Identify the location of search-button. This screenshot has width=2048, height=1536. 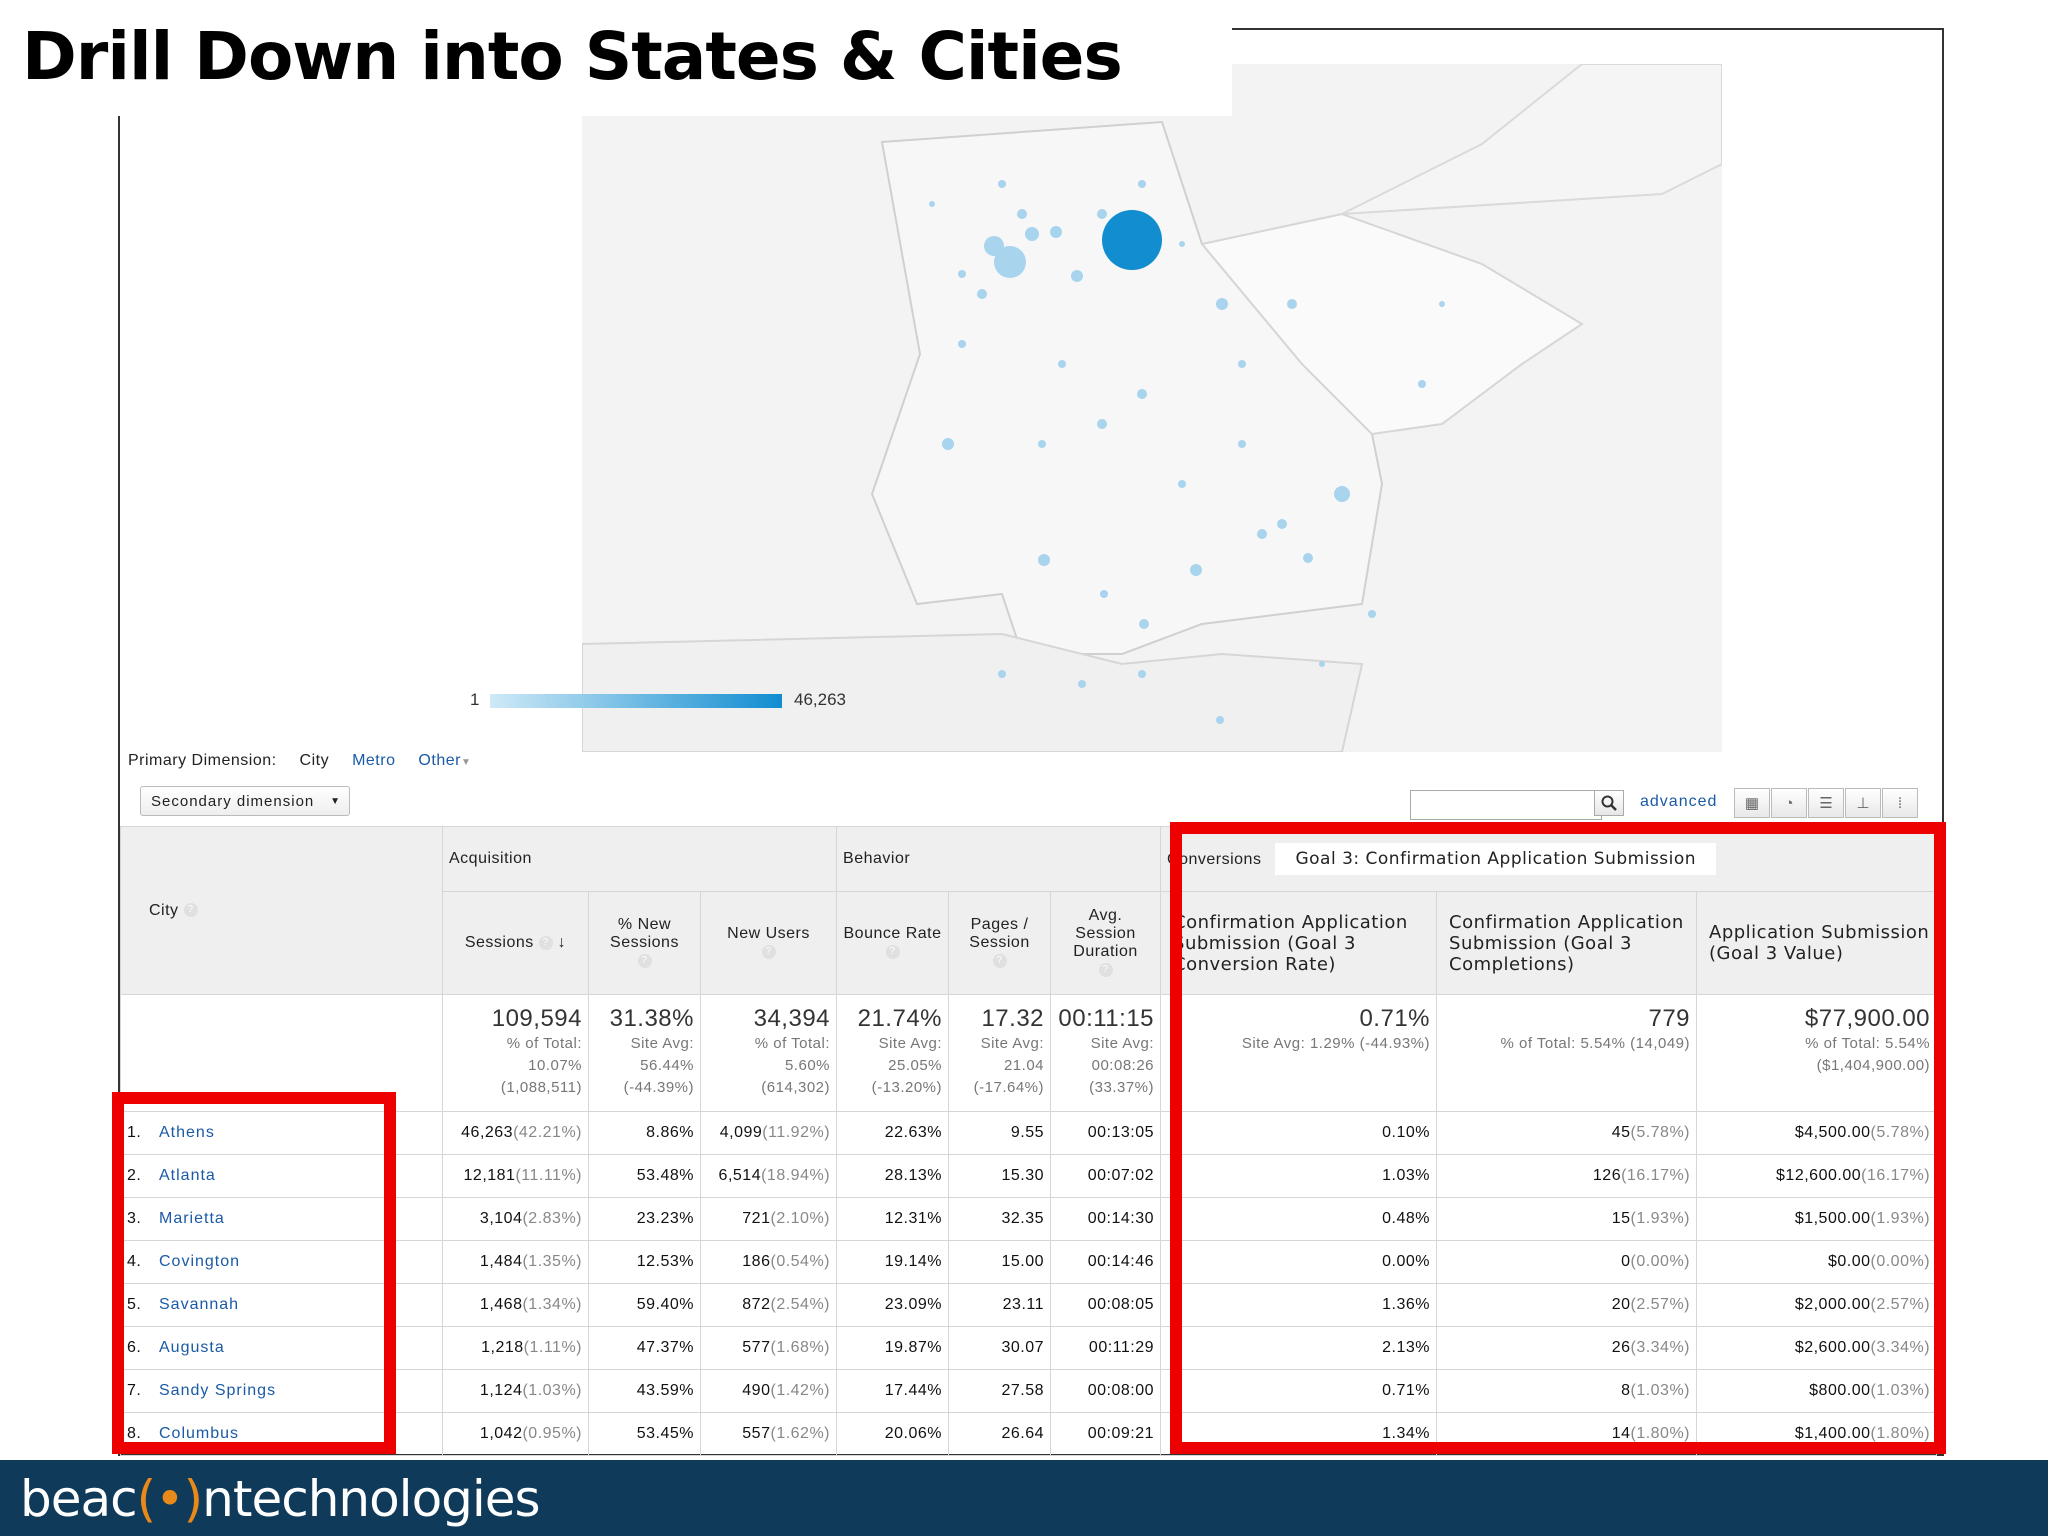
(1609, 803).